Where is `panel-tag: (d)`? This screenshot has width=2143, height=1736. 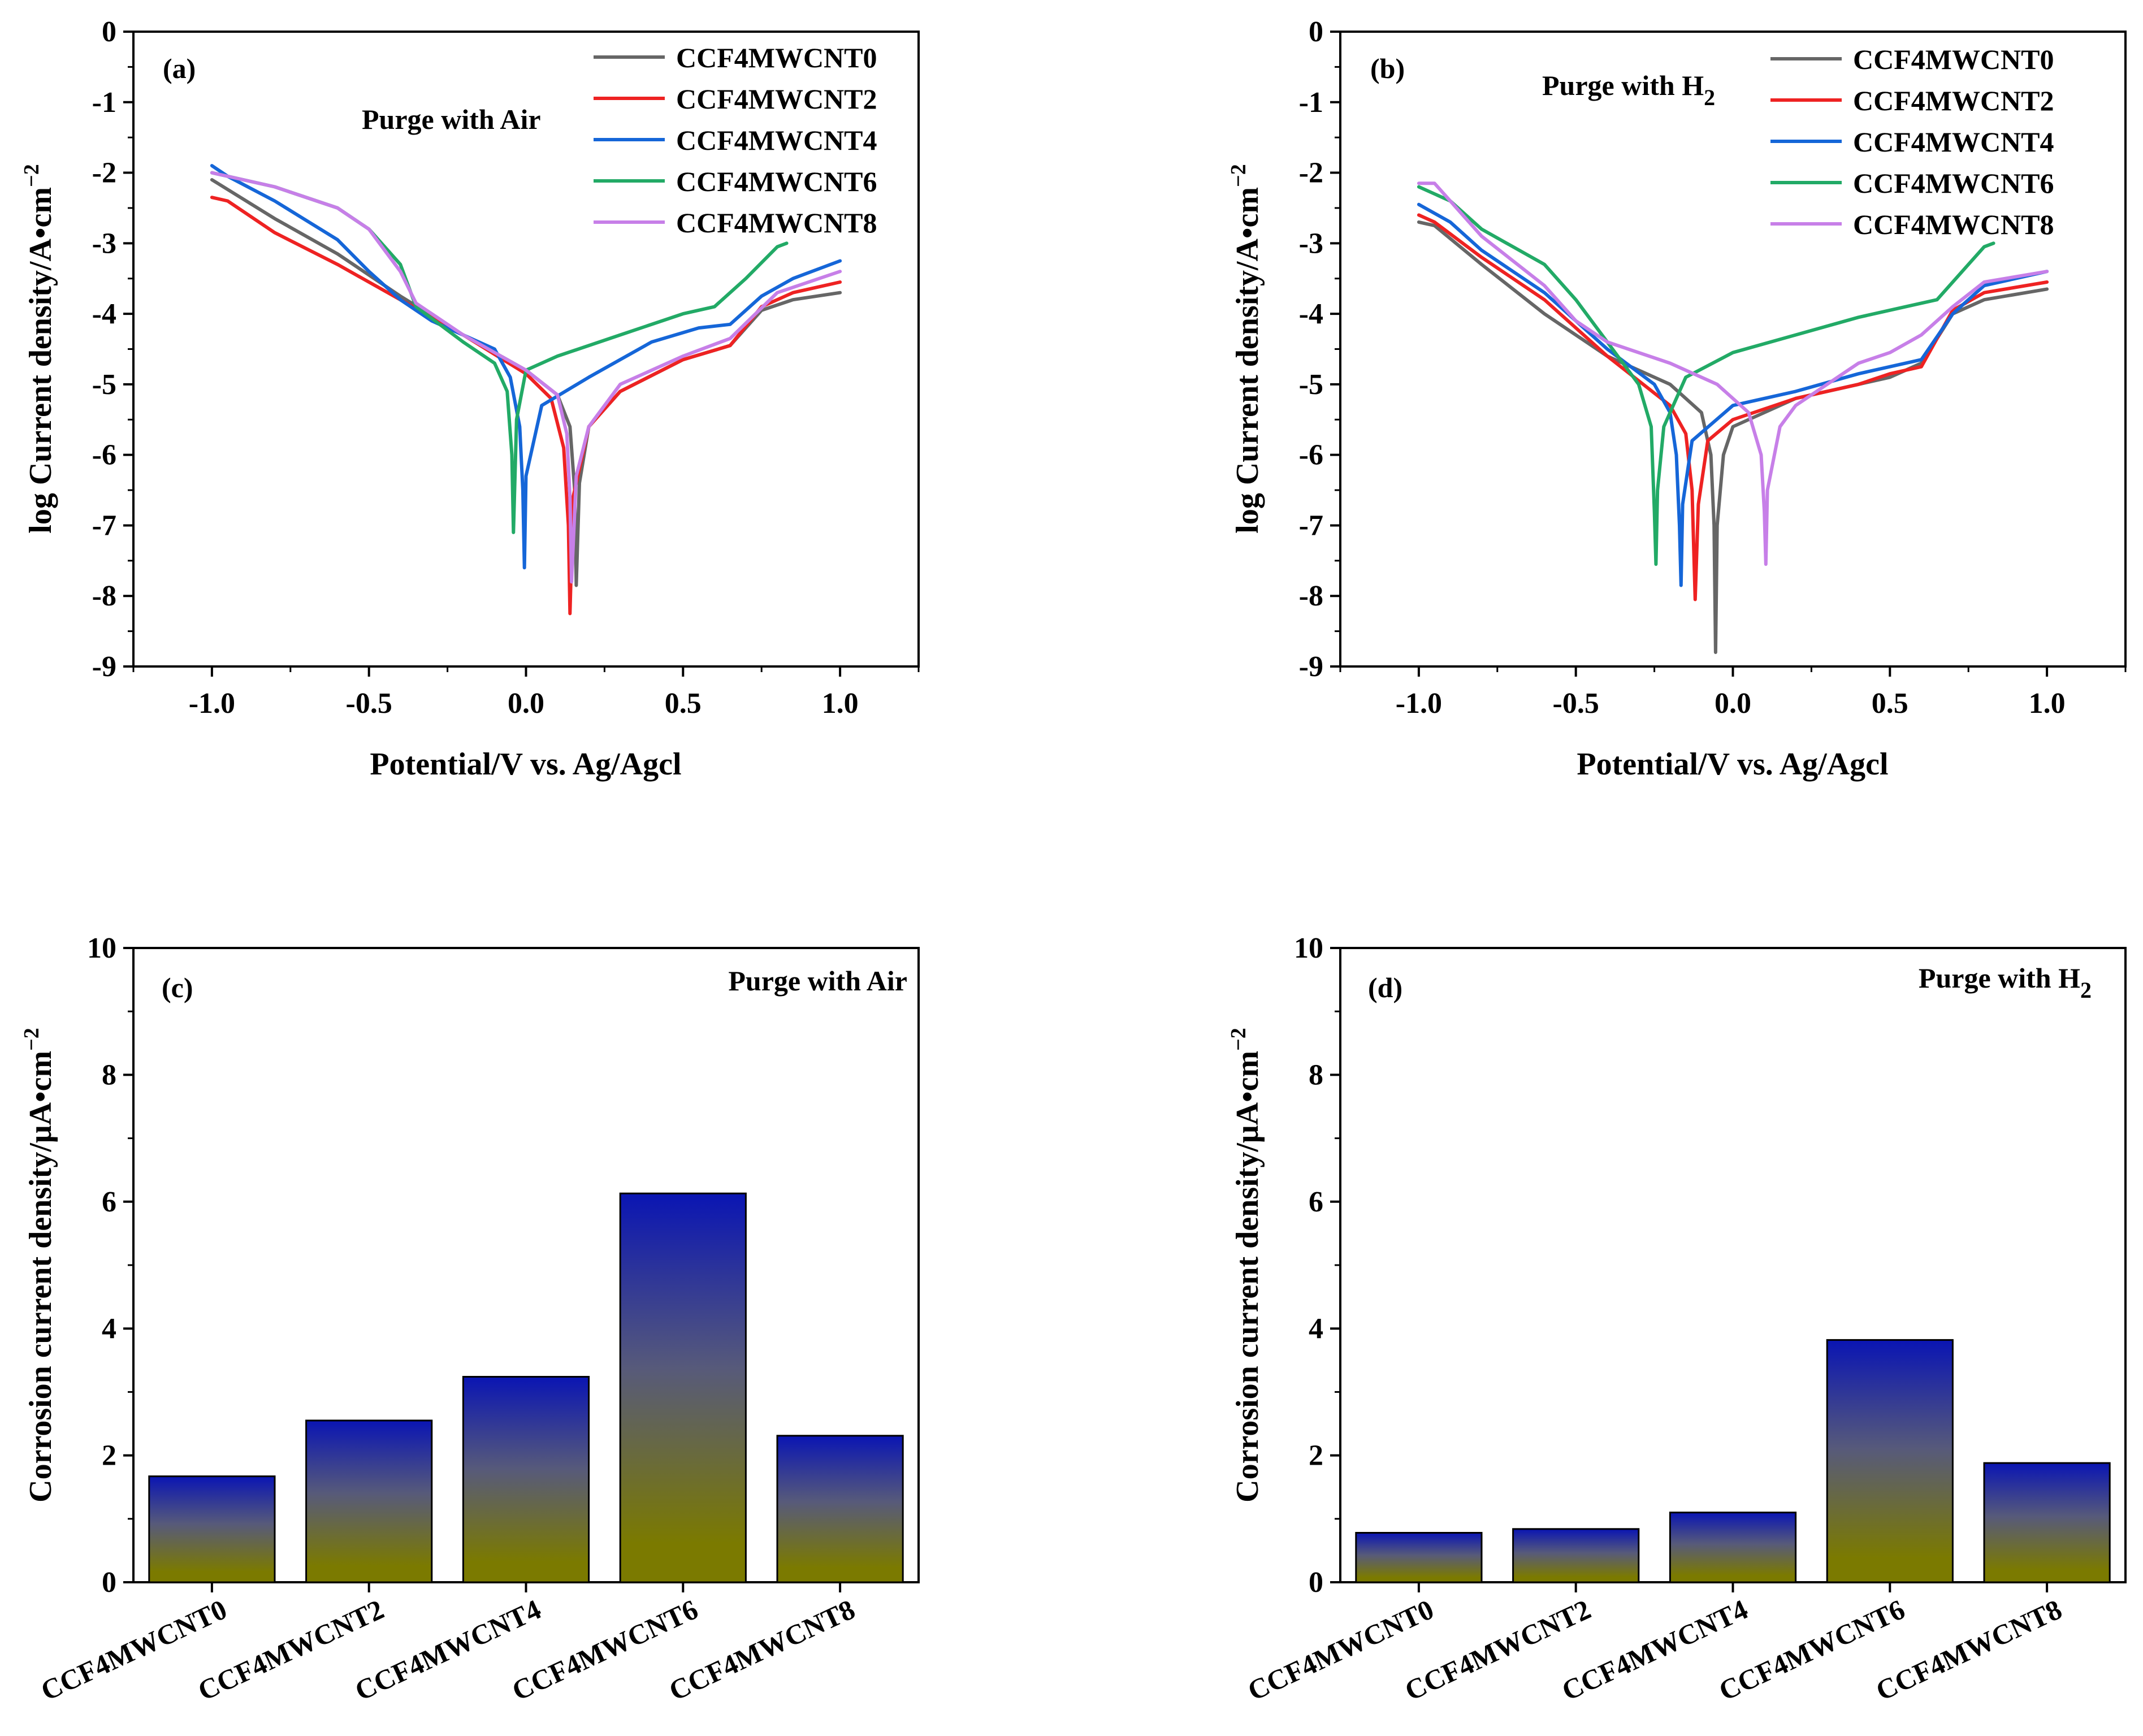
panel-tag: (d) is located at coordinates (1385, 987).